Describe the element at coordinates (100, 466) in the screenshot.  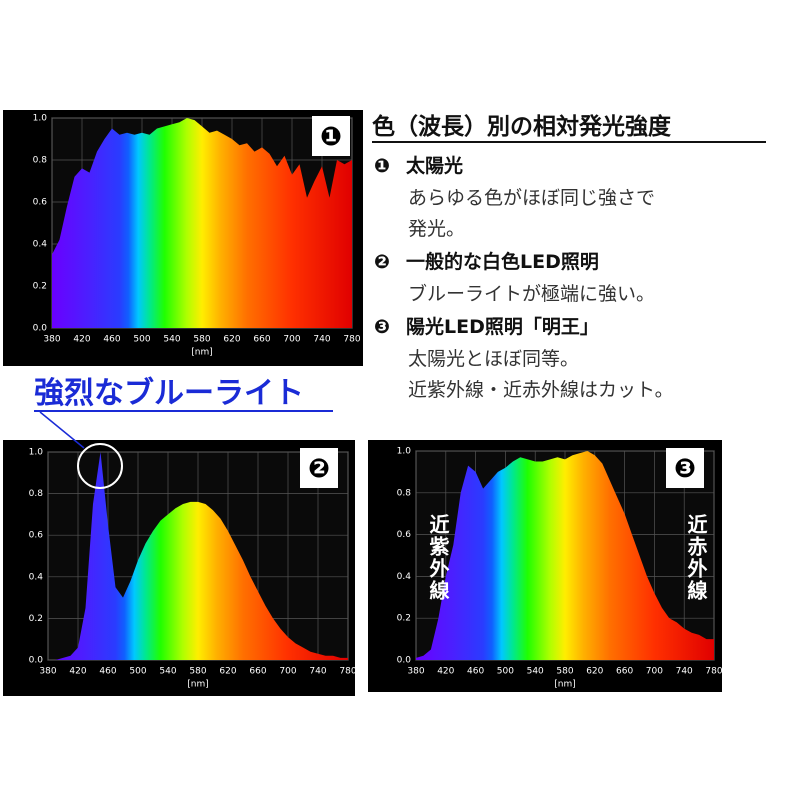
I see `callout-circle` at that location.